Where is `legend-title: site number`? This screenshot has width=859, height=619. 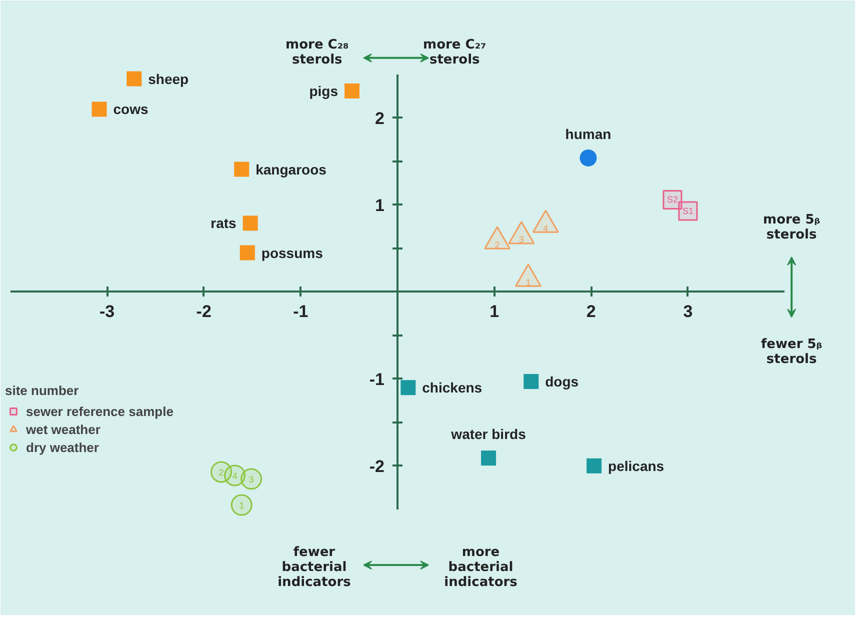
legend-title: site number is located at coordinates (42, 390).